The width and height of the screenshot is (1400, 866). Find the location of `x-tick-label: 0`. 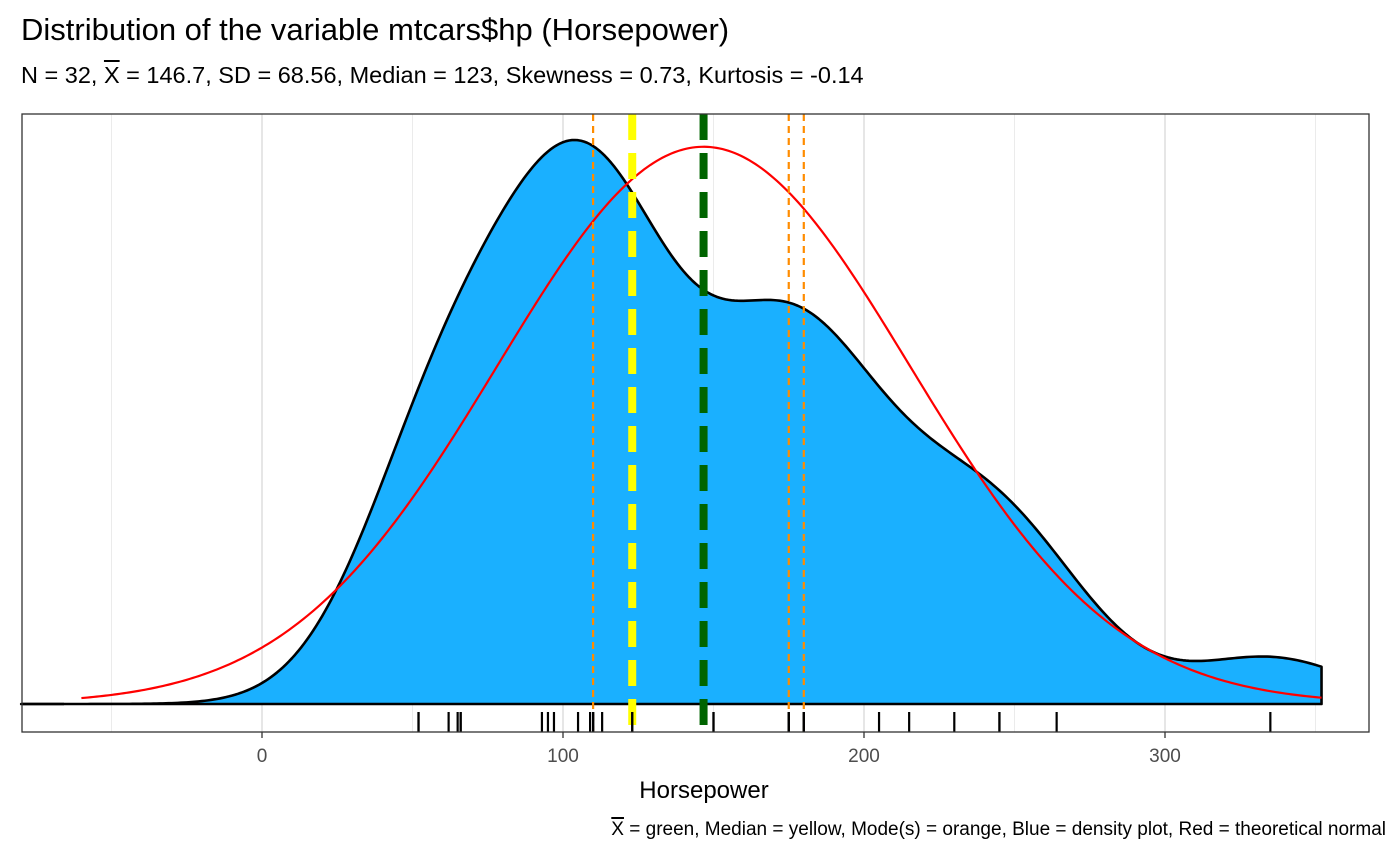

x-tick-label: 0 is located at coordinates (262, 756).